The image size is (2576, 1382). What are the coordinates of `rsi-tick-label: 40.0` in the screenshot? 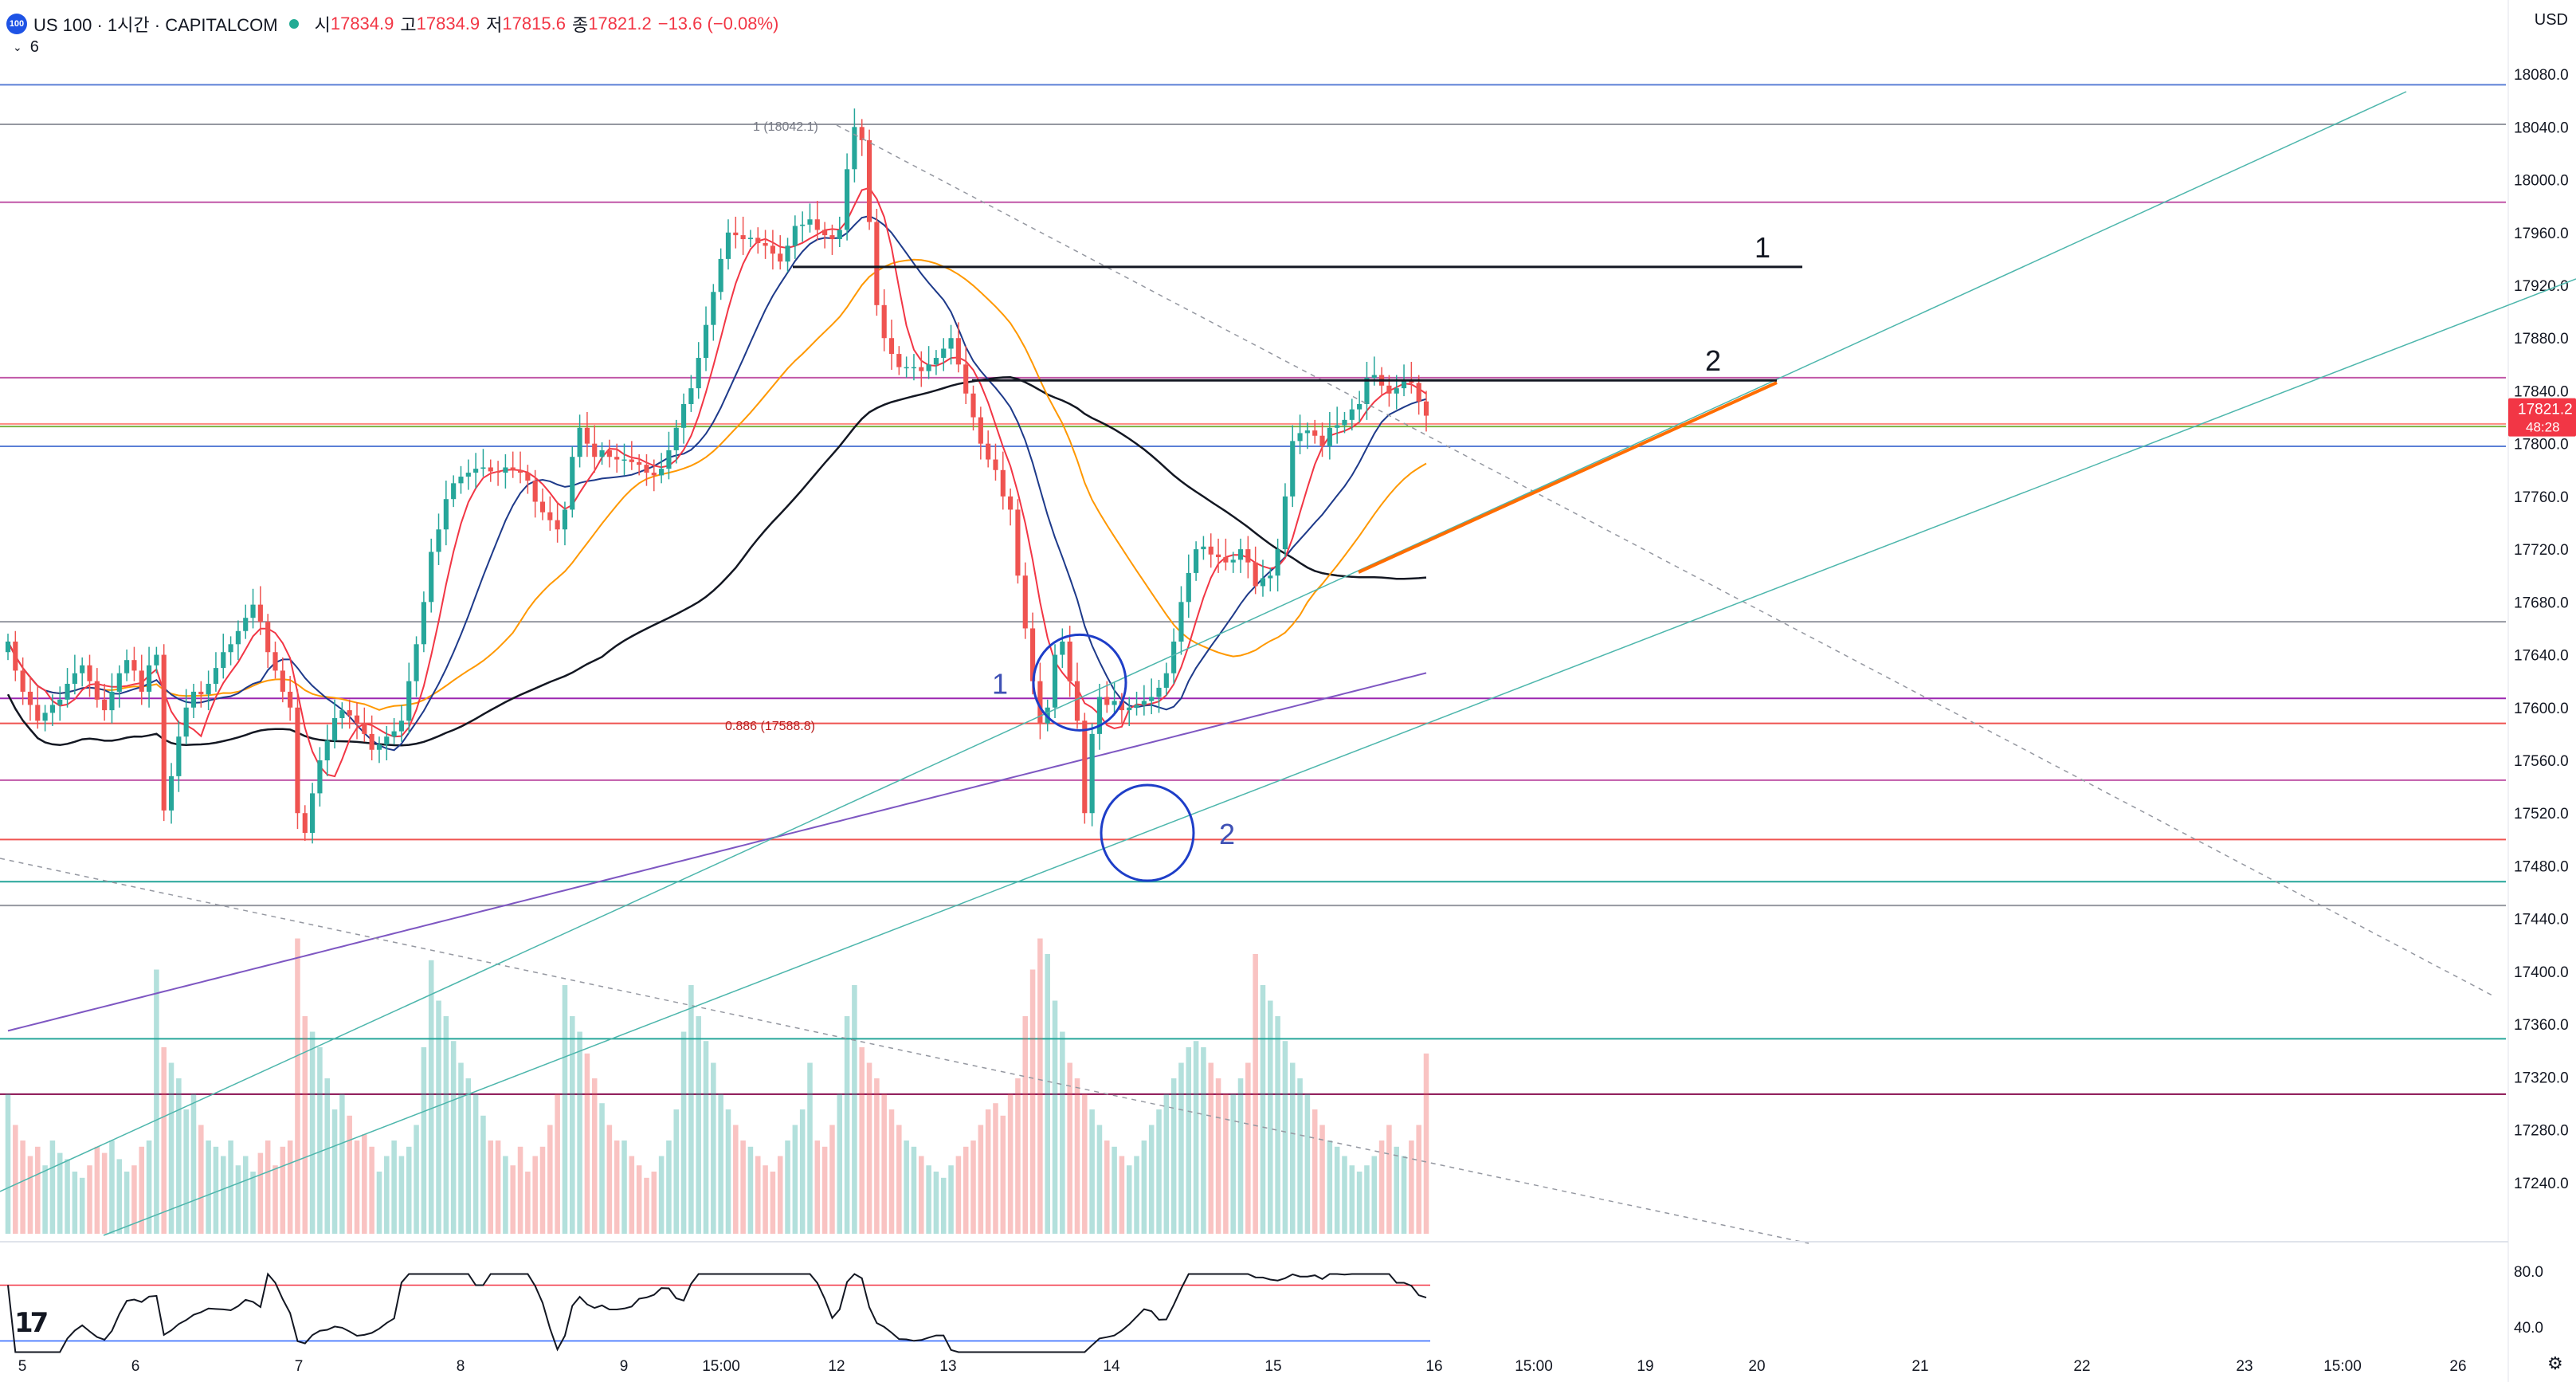 It's located at (2528, 1329).